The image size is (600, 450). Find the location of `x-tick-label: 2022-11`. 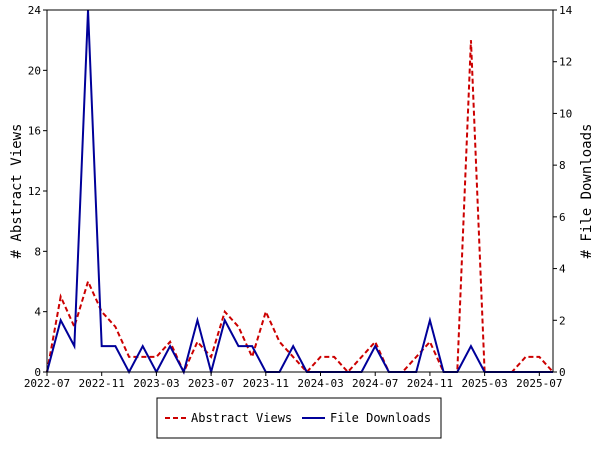

x-tick-label: 2022-11 is located at coordinates (102, 383).